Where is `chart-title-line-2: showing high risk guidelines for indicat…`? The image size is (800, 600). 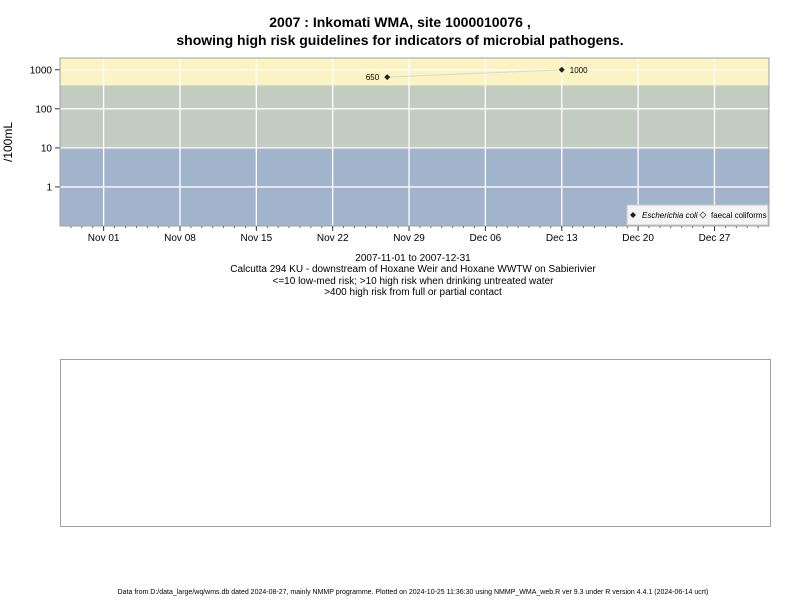
chart-title-line-2: showing high risk guidelines for indicat… is located at coordinates (400, 40).